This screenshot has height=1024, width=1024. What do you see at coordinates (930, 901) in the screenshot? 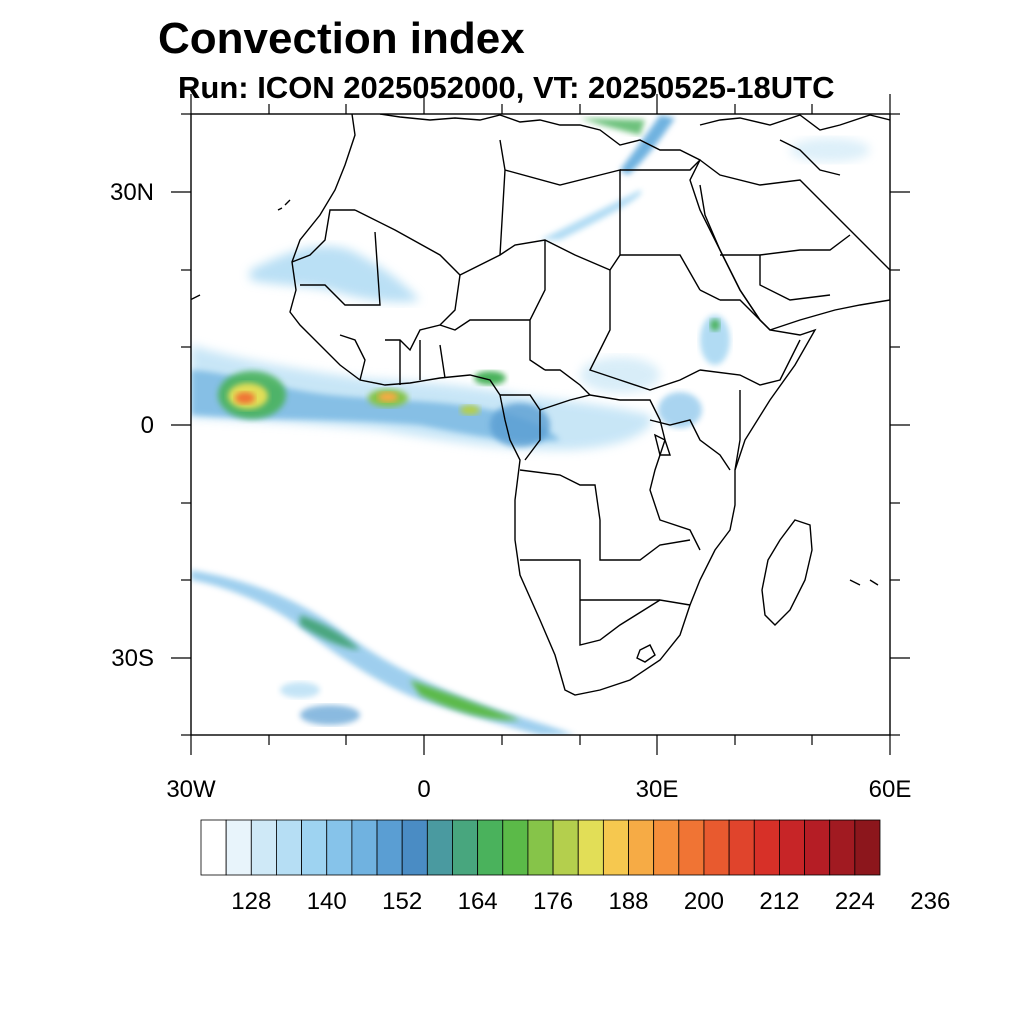
I see `colorbar-tick-label: 236` at bounding box center [930, 901].